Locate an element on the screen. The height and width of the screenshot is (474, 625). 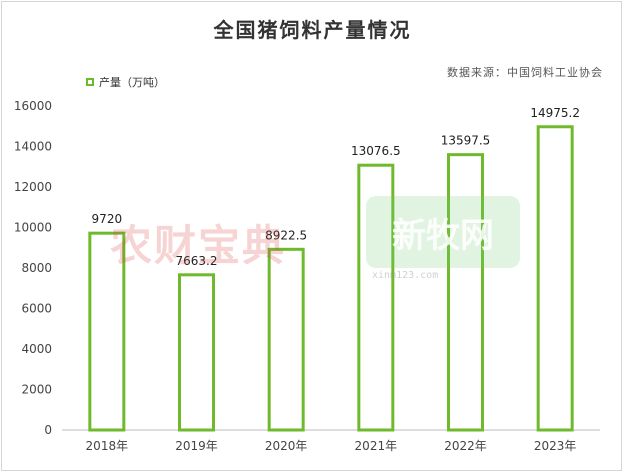
y-tick-label: 6000 is located at coordinates (36, 309).